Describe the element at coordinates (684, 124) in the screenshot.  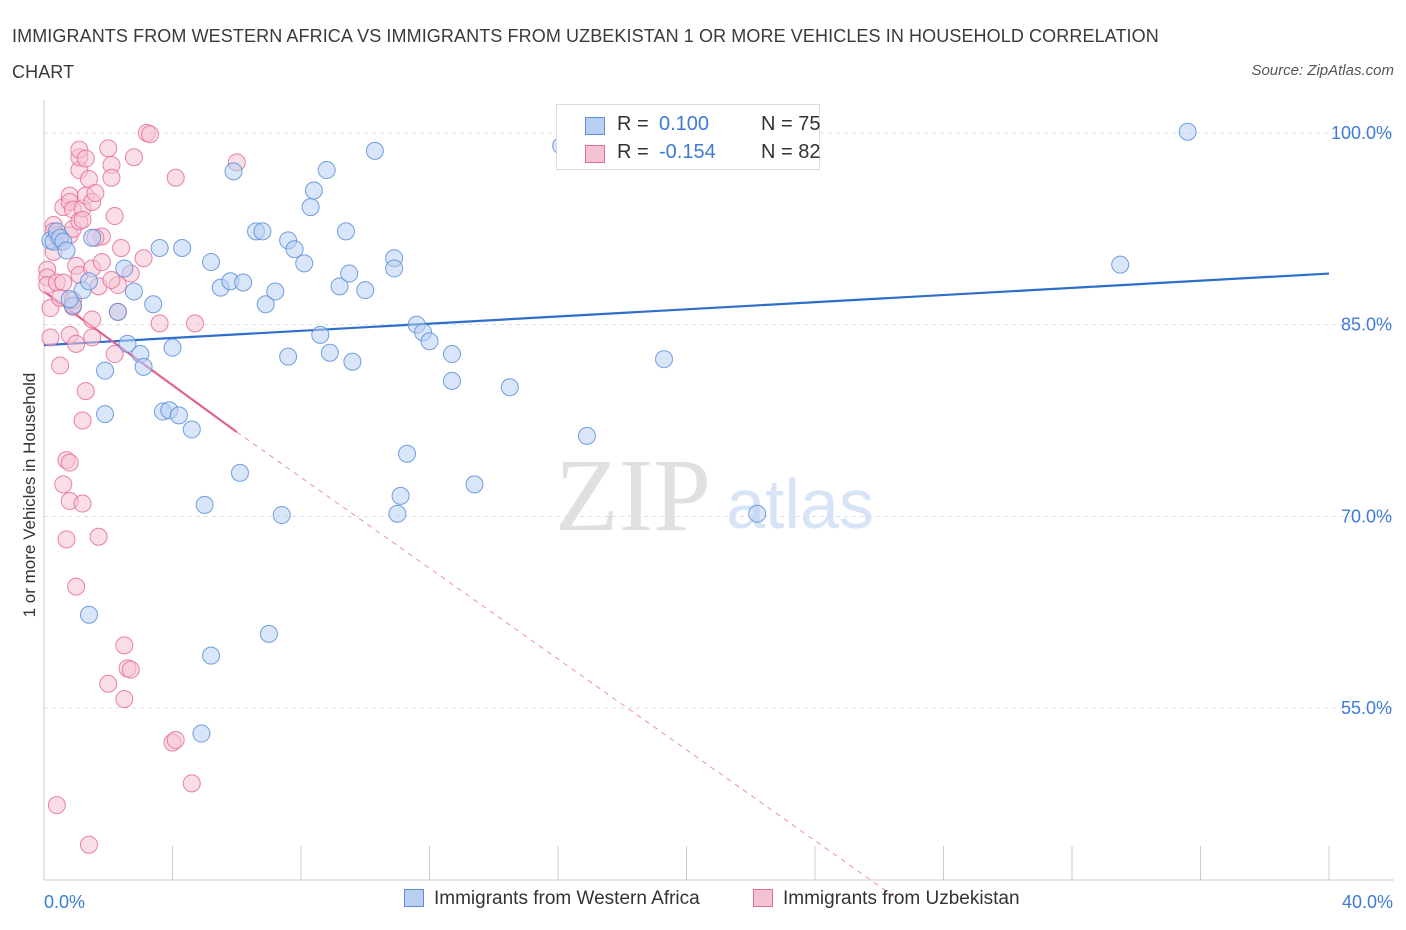
I see `legend-r-value: 0.100` at that location.